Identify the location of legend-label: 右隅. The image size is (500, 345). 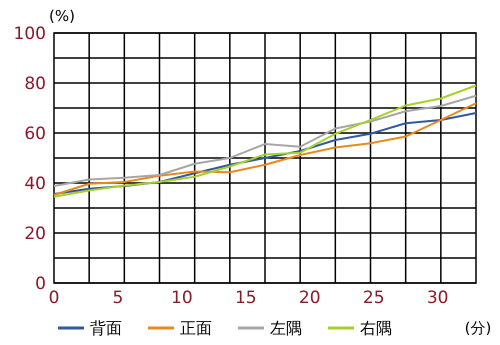
(376, 328).